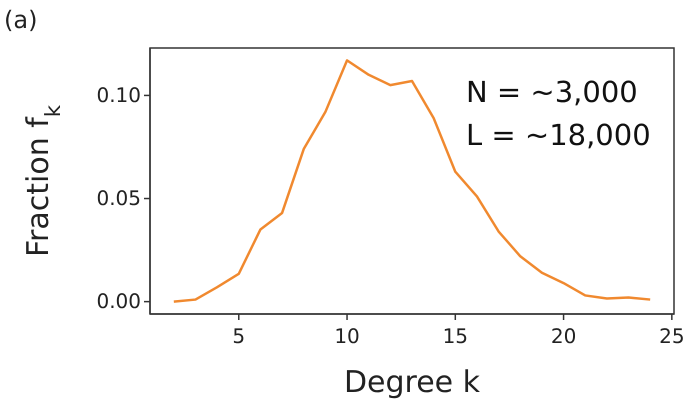  What do you see at coordinates (118, 301) in the screenshot?
I see `y-tick-label: 0.00` at bounding box center [118, 301].